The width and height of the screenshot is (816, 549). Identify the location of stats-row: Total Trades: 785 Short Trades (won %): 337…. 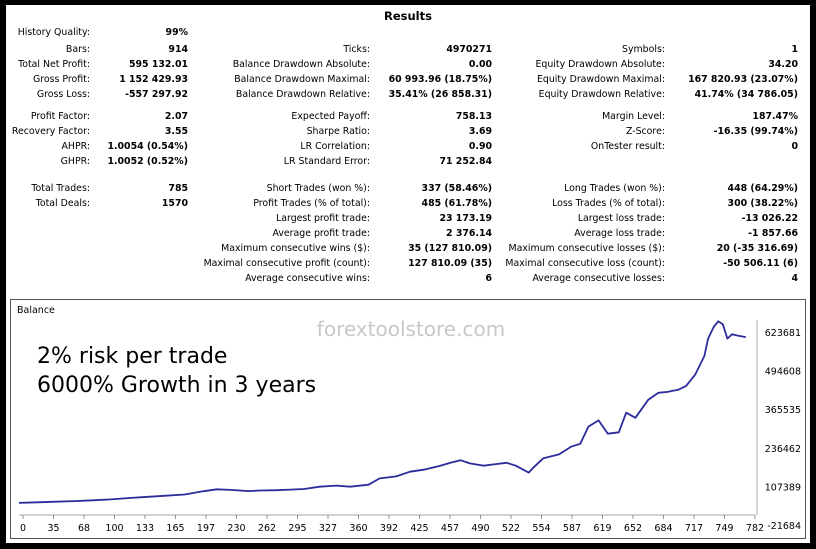
(408, 188).